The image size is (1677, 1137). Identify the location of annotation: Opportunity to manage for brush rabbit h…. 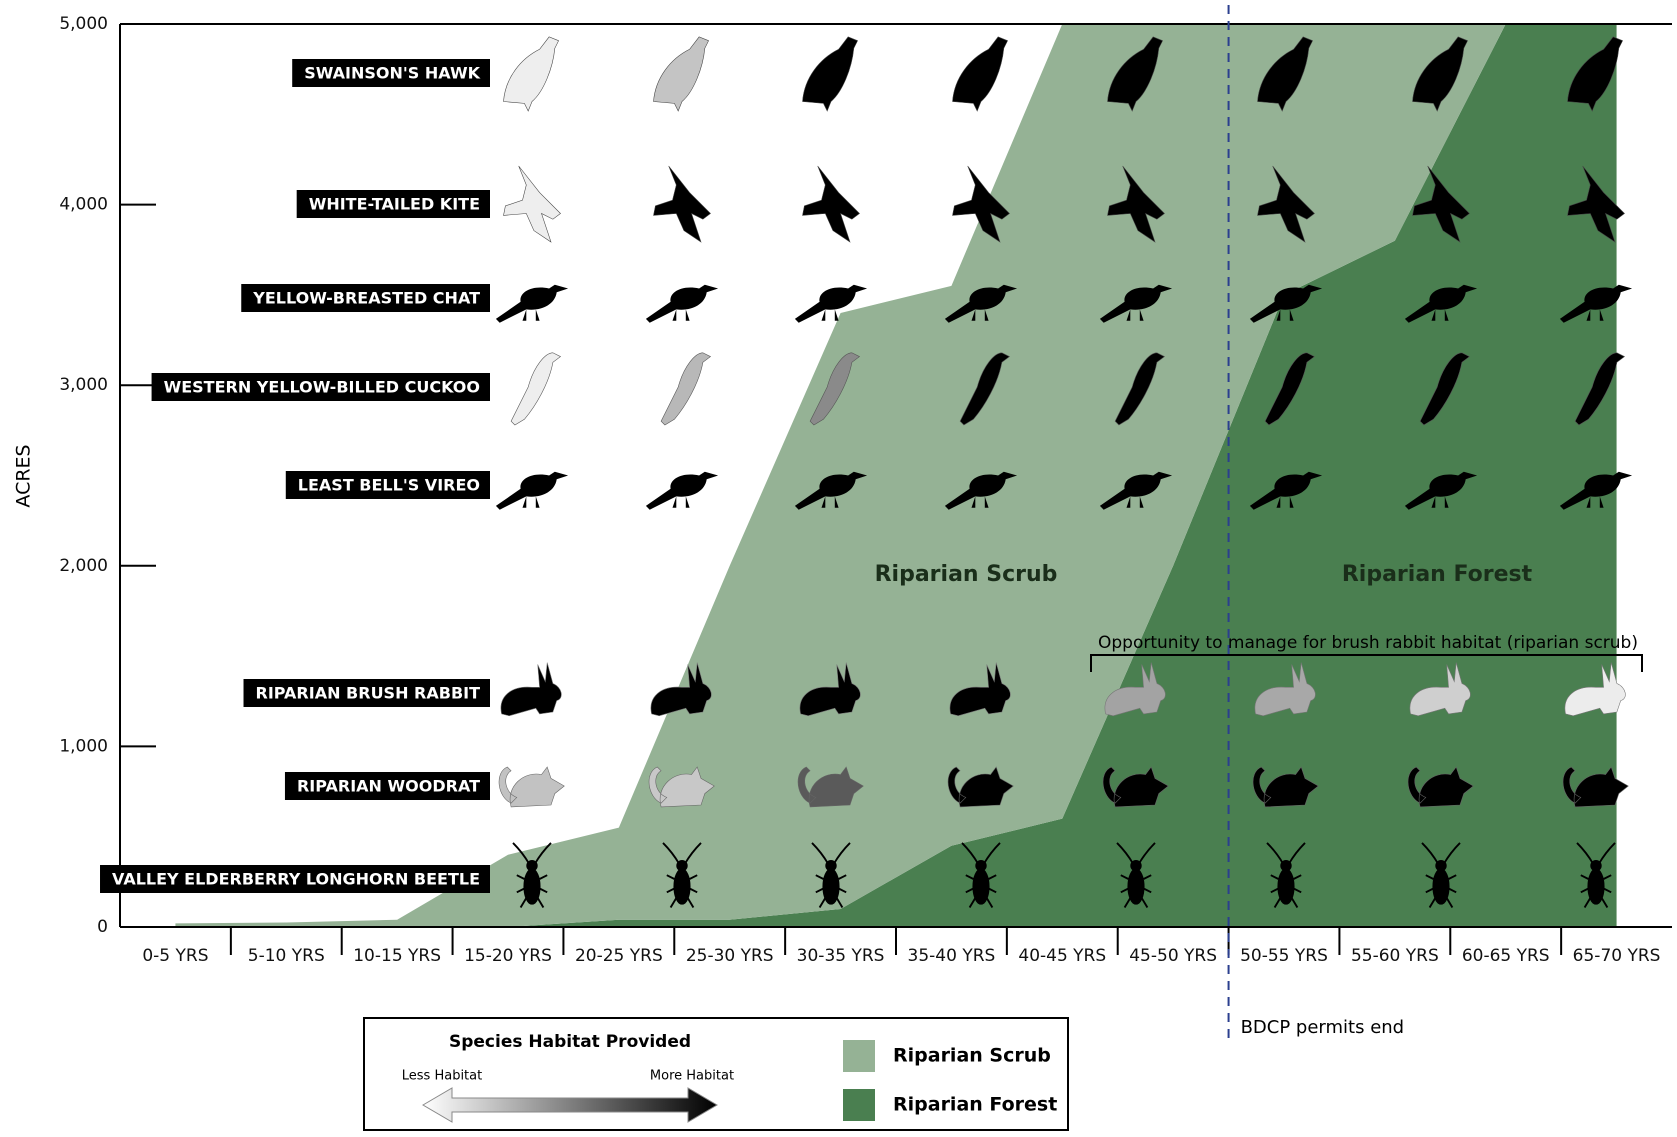
(1368, 643).